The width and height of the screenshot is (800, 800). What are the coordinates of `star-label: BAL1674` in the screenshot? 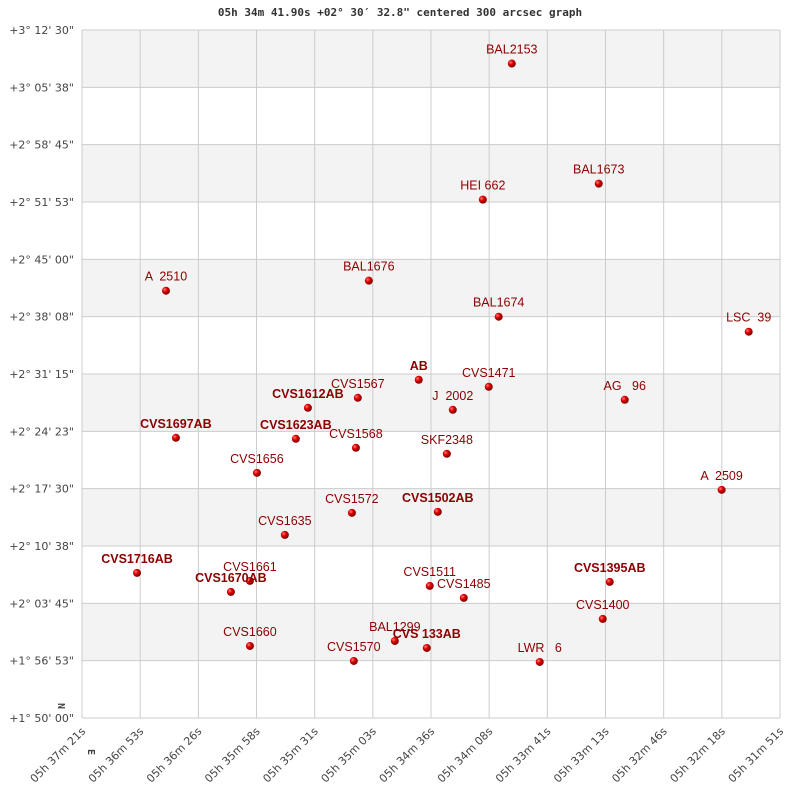 It's located at (498, 303).